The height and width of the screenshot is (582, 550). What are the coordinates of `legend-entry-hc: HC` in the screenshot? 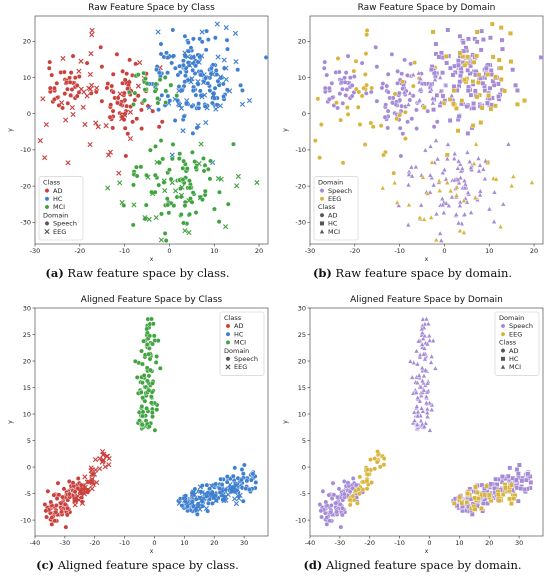 It's located at (239, 334).